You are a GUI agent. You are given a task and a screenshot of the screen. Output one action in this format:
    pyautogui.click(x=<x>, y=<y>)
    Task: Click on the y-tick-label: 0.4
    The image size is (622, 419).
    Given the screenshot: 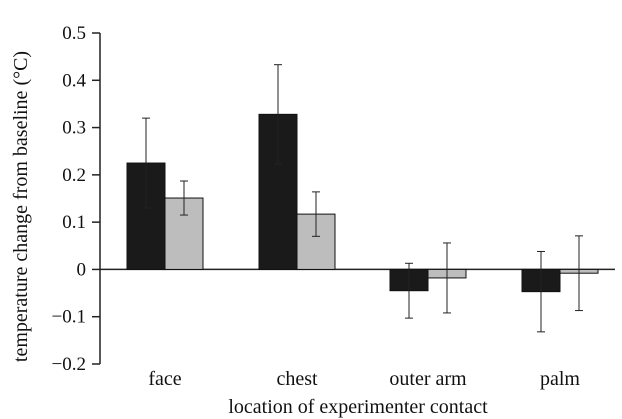 What is the action you would take?
    pyautogui.click(x=74, y=80)
    